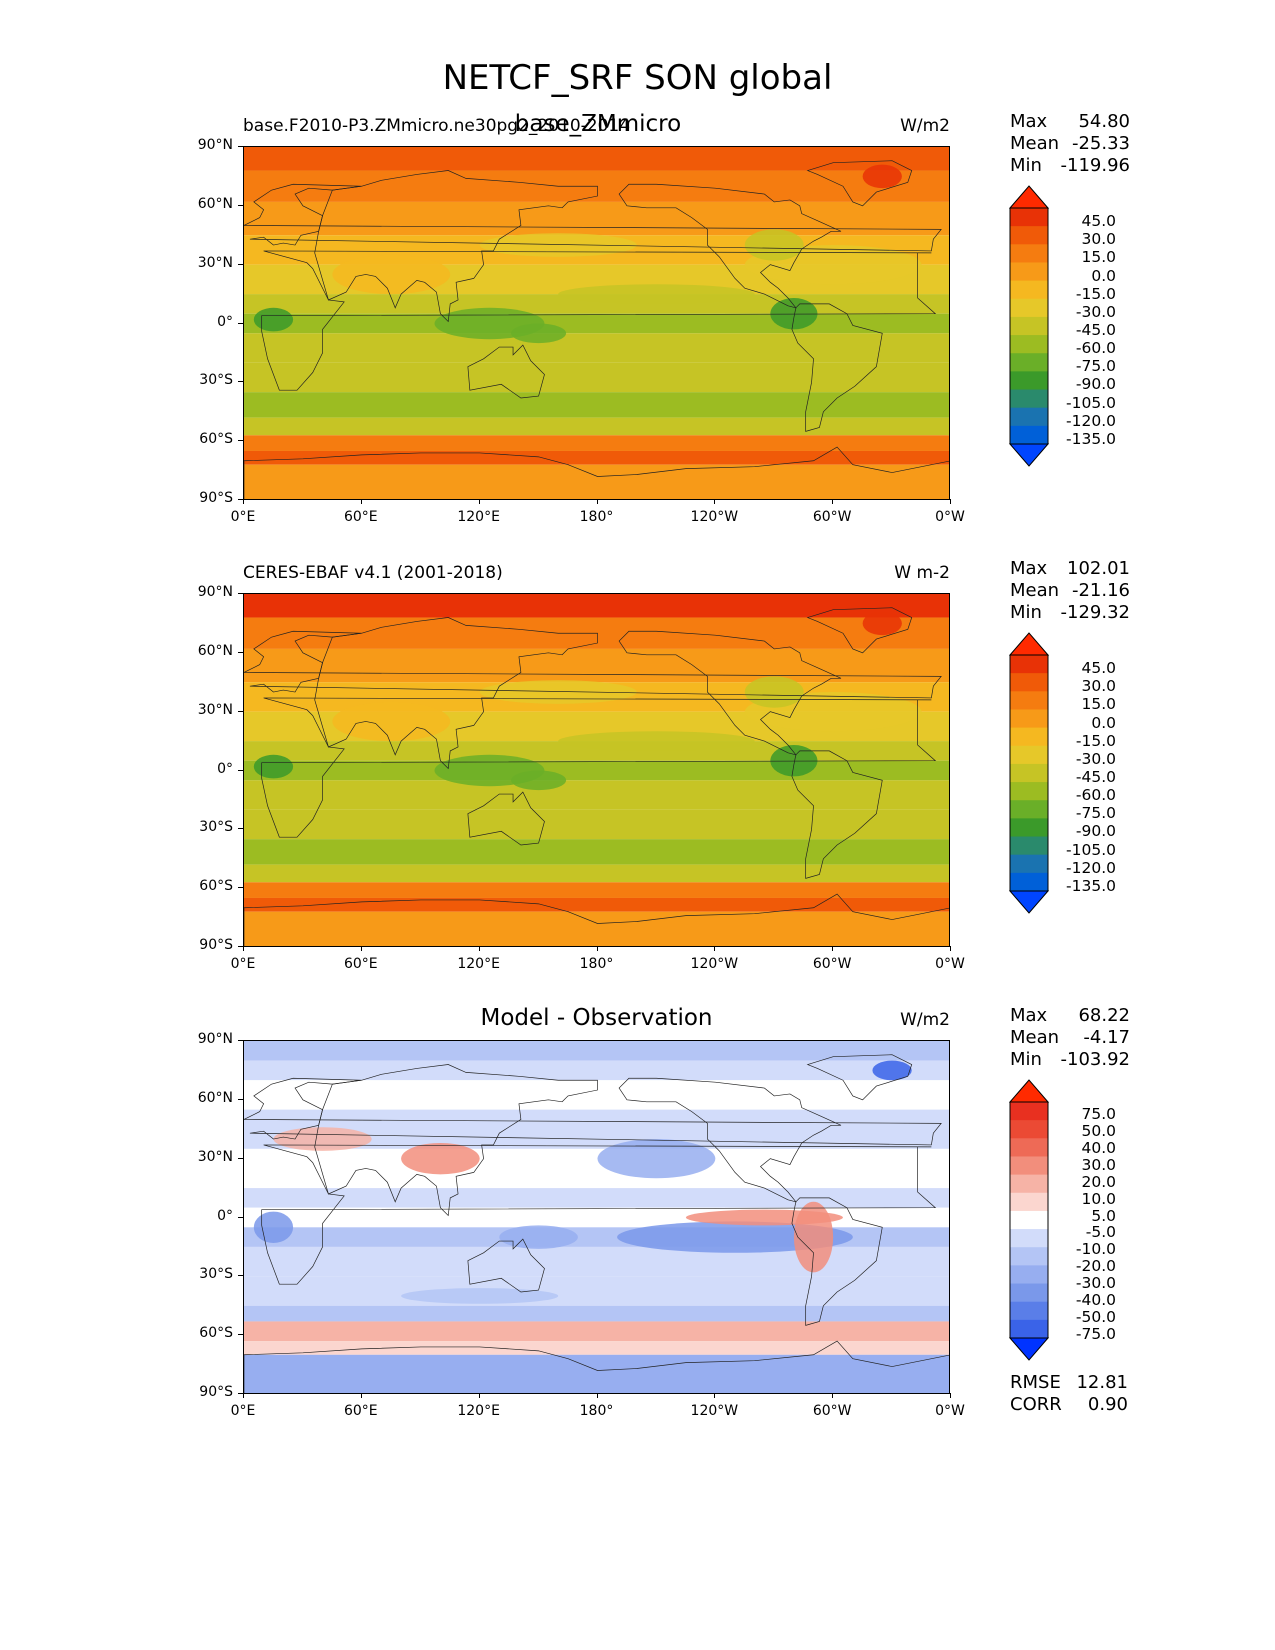 The height and width of the screenshot is (1650, 1275). What do you see at coordinates (1095, 1299) in the screenshot?
I see `colorbar-tick-label: -40.0` at bounding box center [1095, 1299].